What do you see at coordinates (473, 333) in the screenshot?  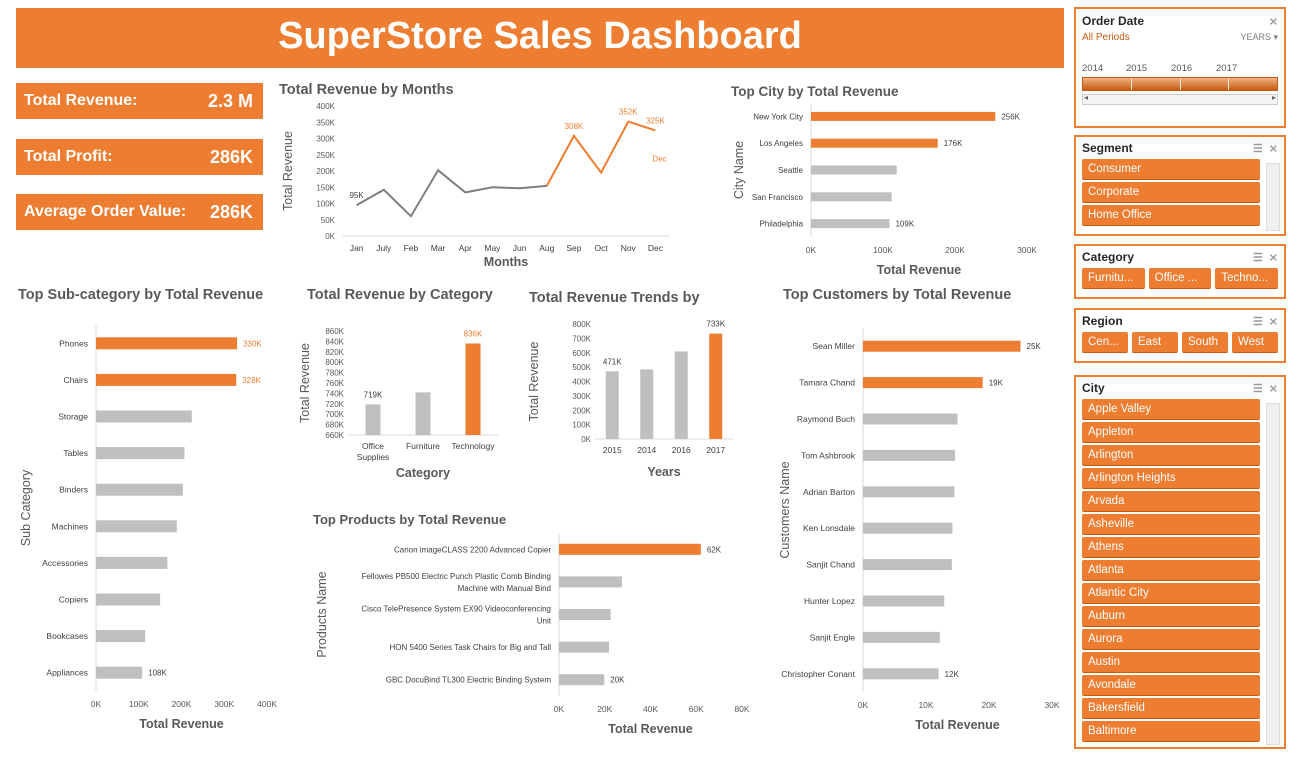 I see `data-label: 836K` at bounding box center [473, 333].